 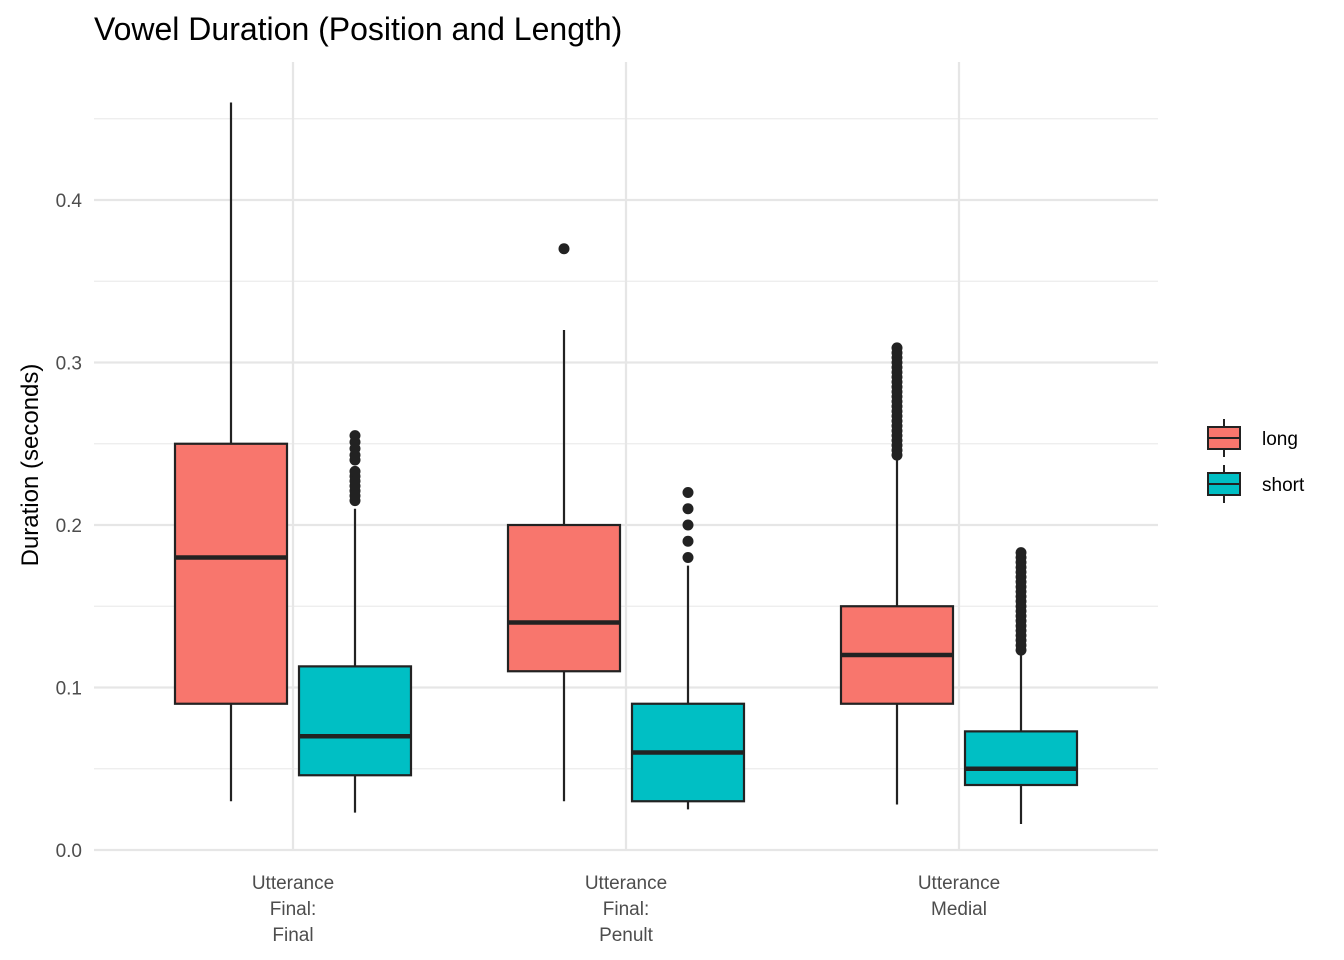 What do you see at coordinates (1252, 438) in the screenshot?
I see `legend-item-long: long` at bounding box center [1252, 438].